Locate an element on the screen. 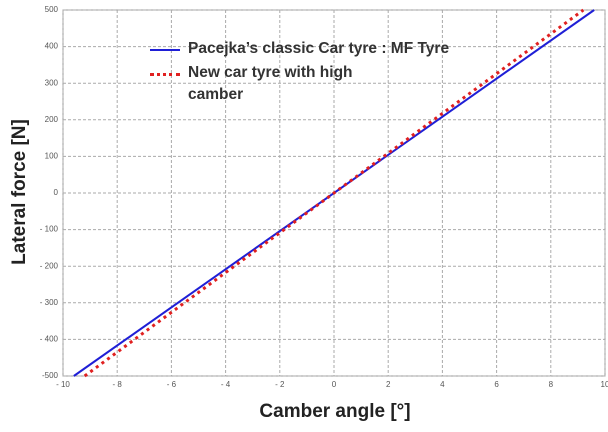 This screenshot has width=608, height=432. y-tick-label: -500 is located at coordinates (50, 375).